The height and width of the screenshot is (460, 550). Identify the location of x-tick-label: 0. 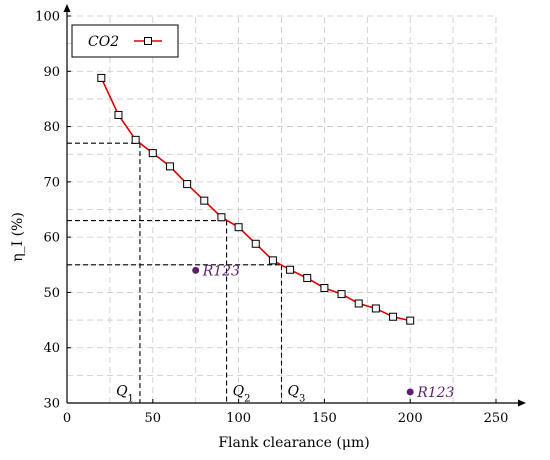
(67, 418).